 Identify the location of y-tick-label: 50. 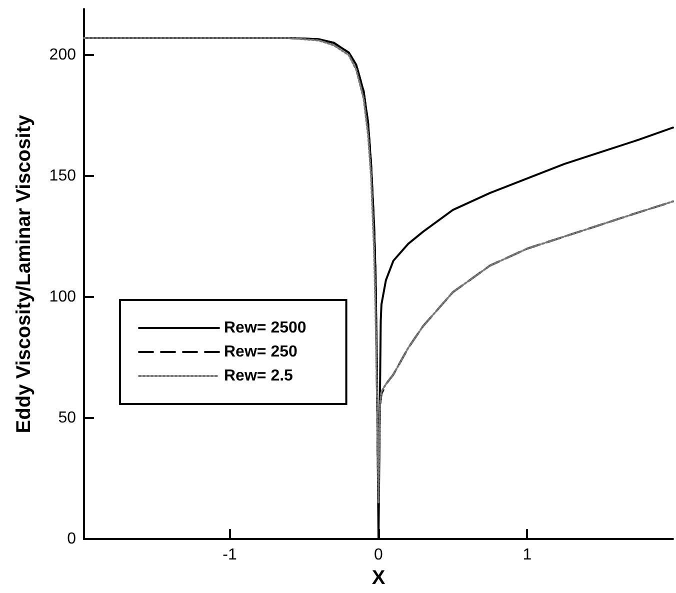
(67, 418).